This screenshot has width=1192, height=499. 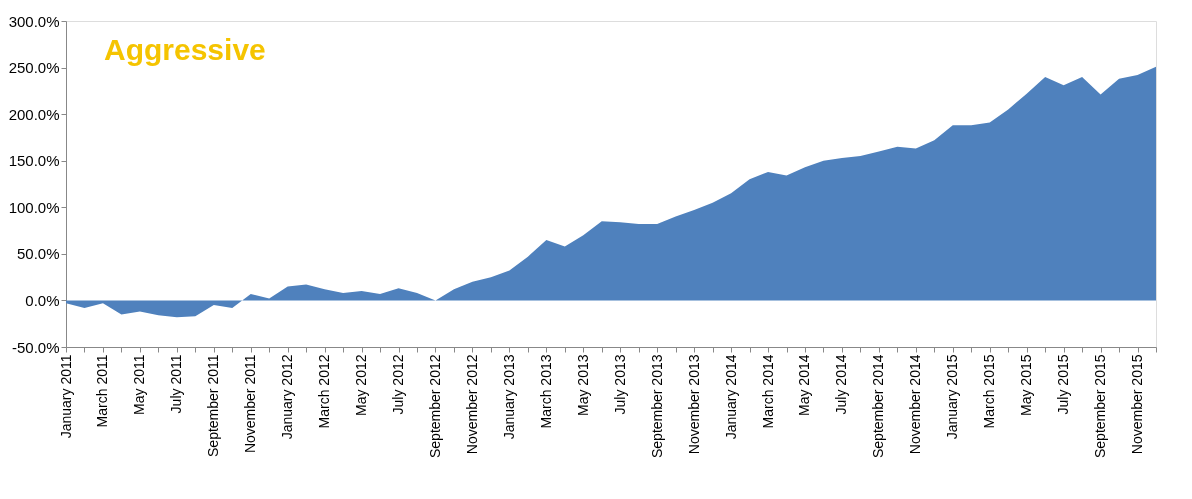 I want to click on x-tick-label: January 2012, so click(x=287, y=397).